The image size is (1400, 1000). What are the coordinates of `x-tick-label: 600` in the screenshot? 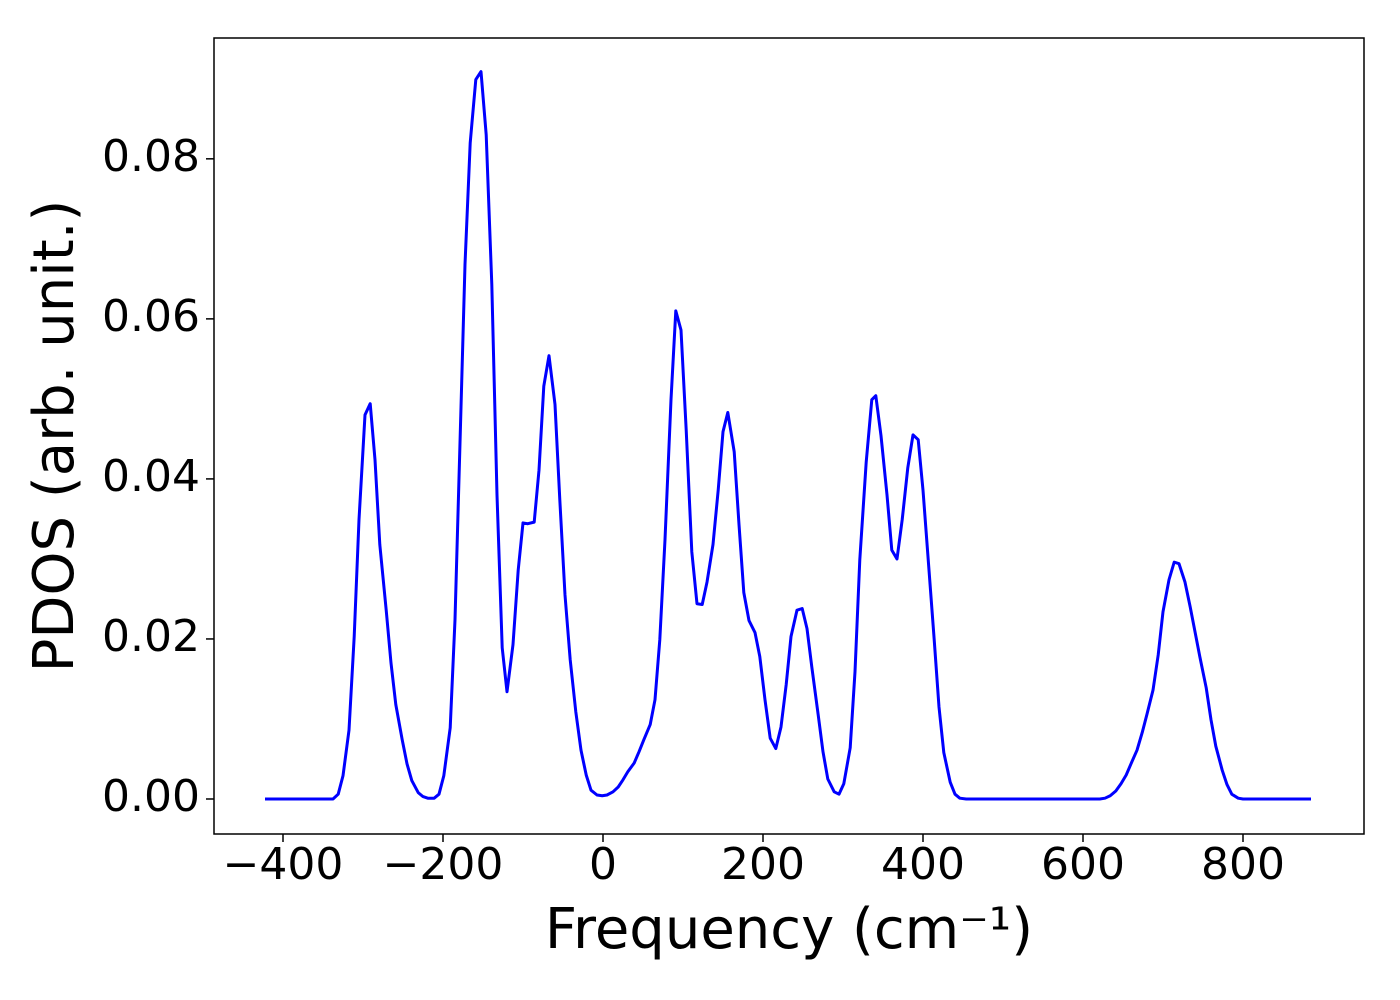 It's located at (1083, 864).